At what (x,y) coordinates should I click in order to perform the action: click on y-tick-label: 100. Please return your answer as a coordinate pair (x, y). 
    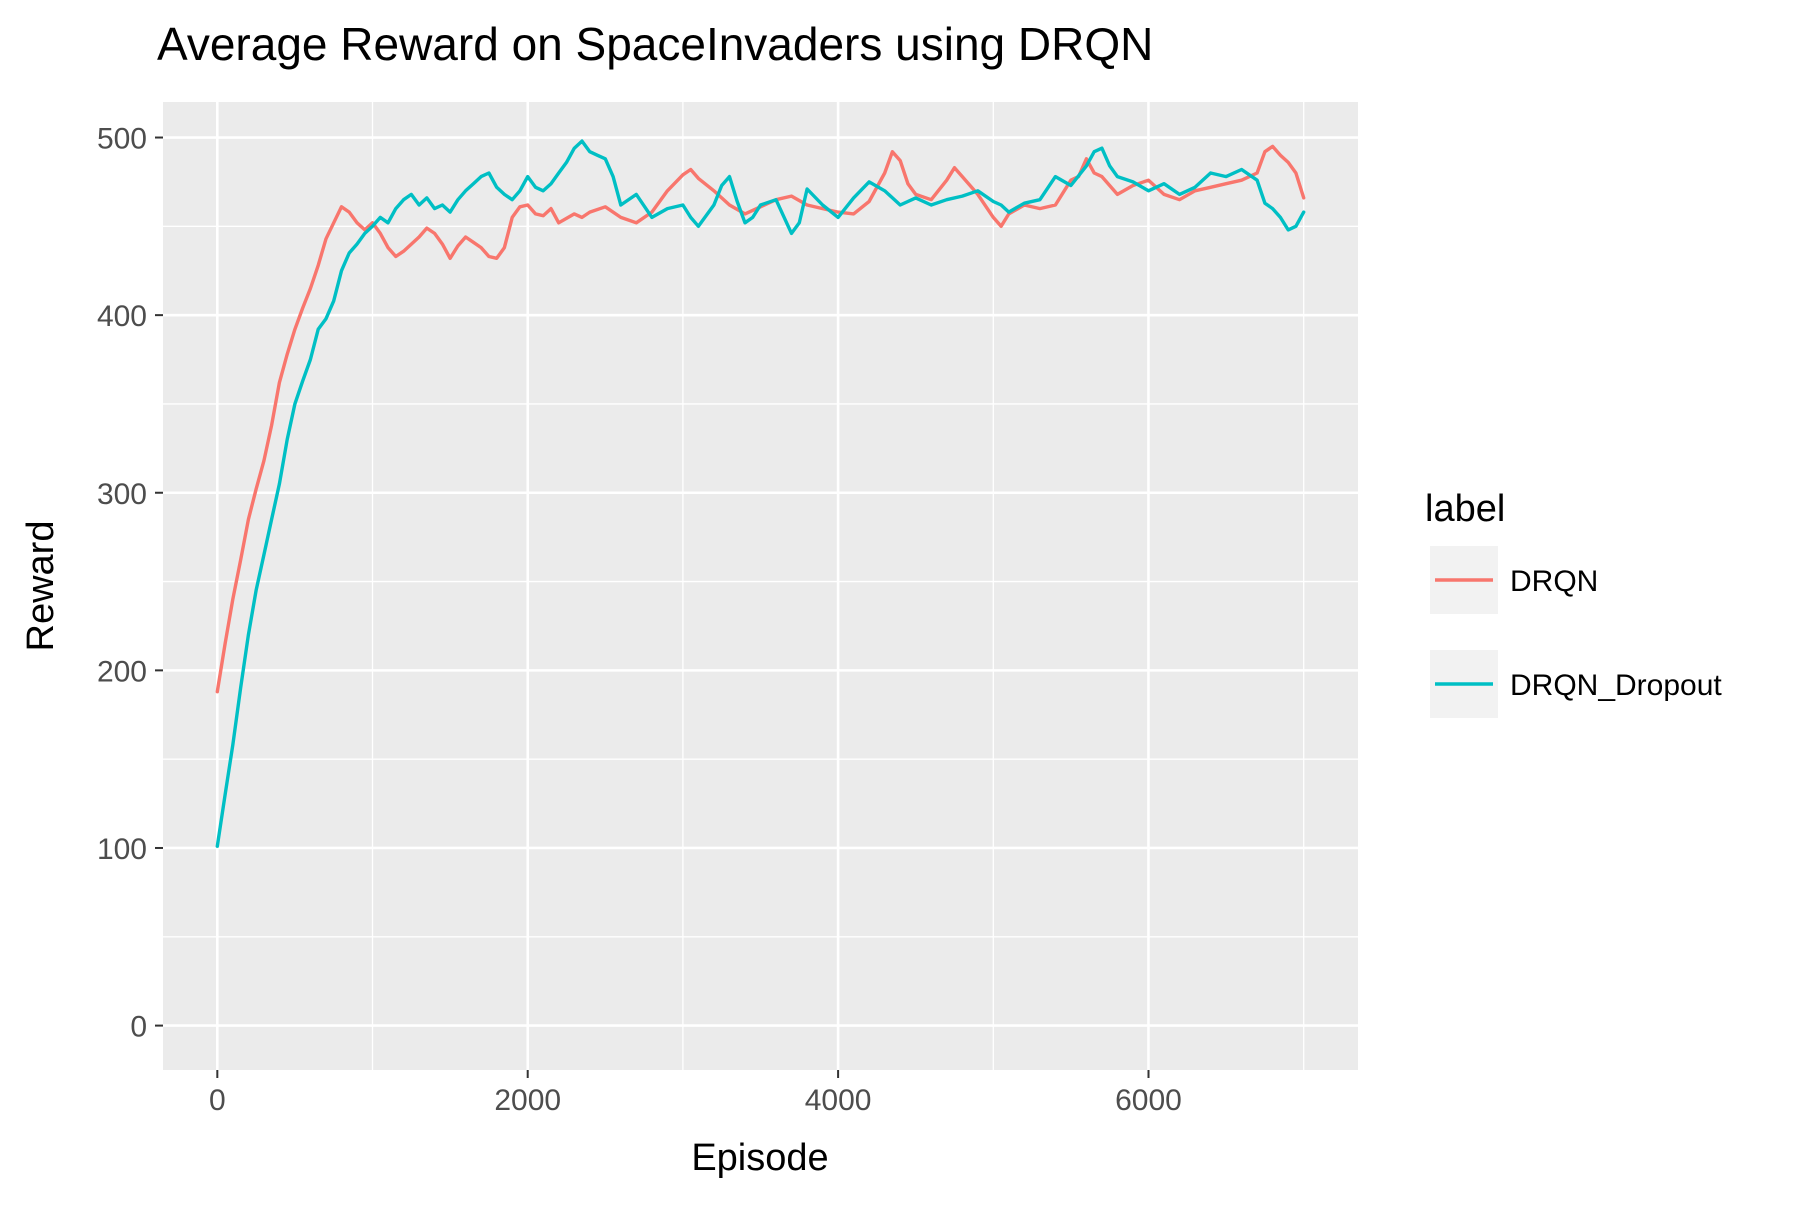
    Looking at the image, I should click on (122, 849).